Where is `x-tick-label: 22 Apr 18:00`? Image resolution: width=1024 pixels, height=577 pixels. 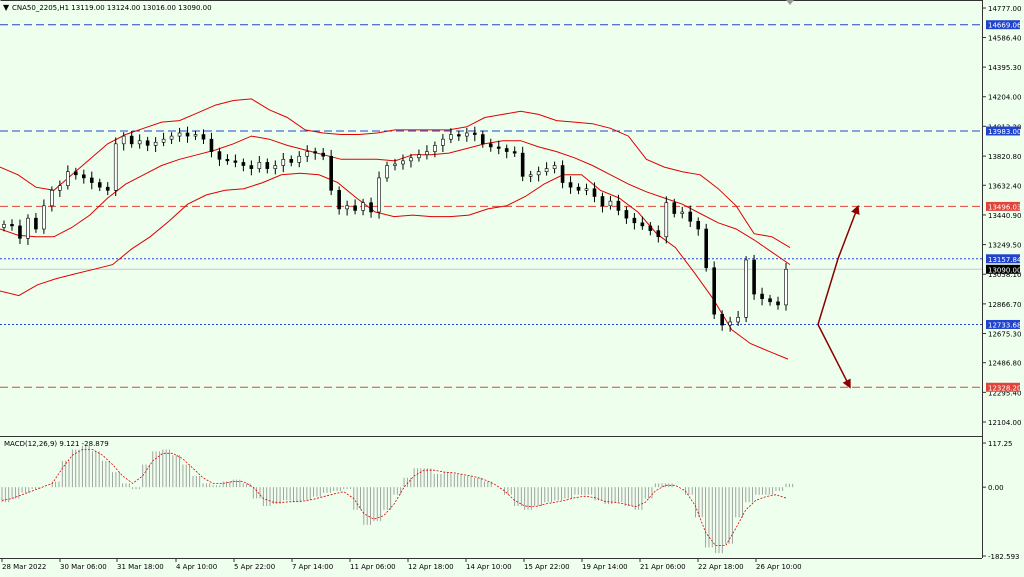 x-tick-label: 22 Apr 18:00 is located at coordinates (721, 567).